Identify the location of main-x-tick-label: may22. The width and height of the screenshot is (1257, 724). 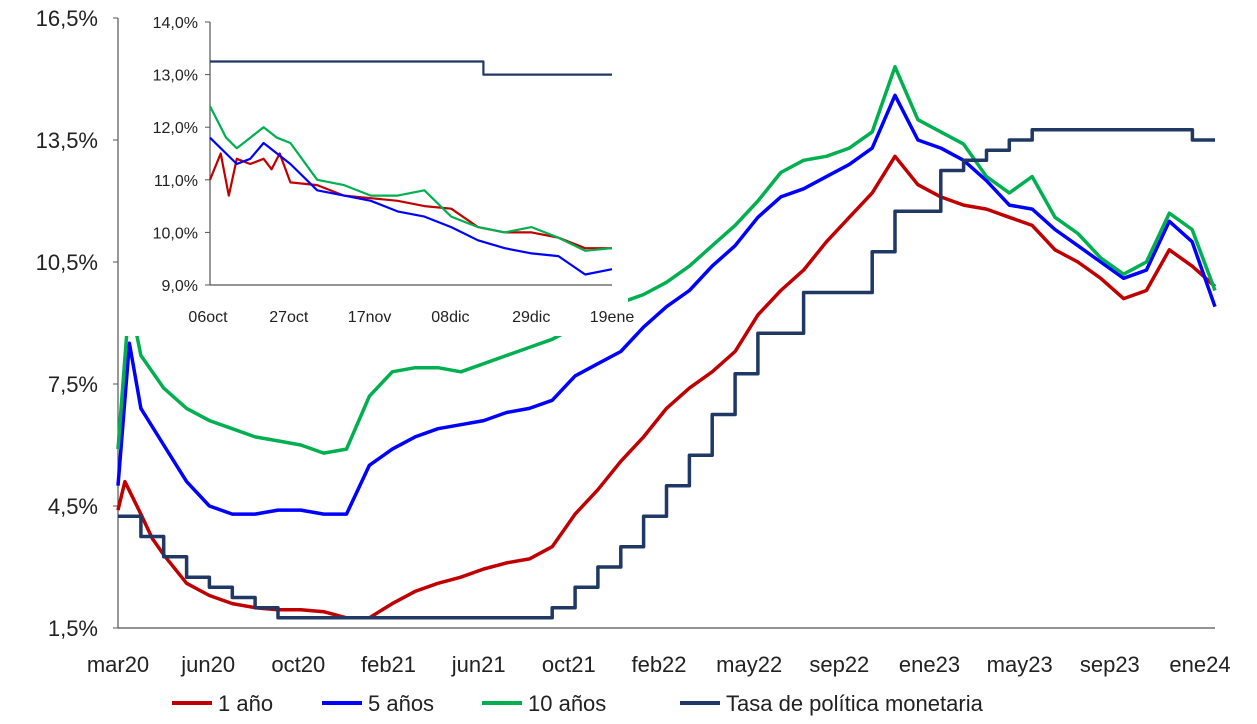
(749, 664).